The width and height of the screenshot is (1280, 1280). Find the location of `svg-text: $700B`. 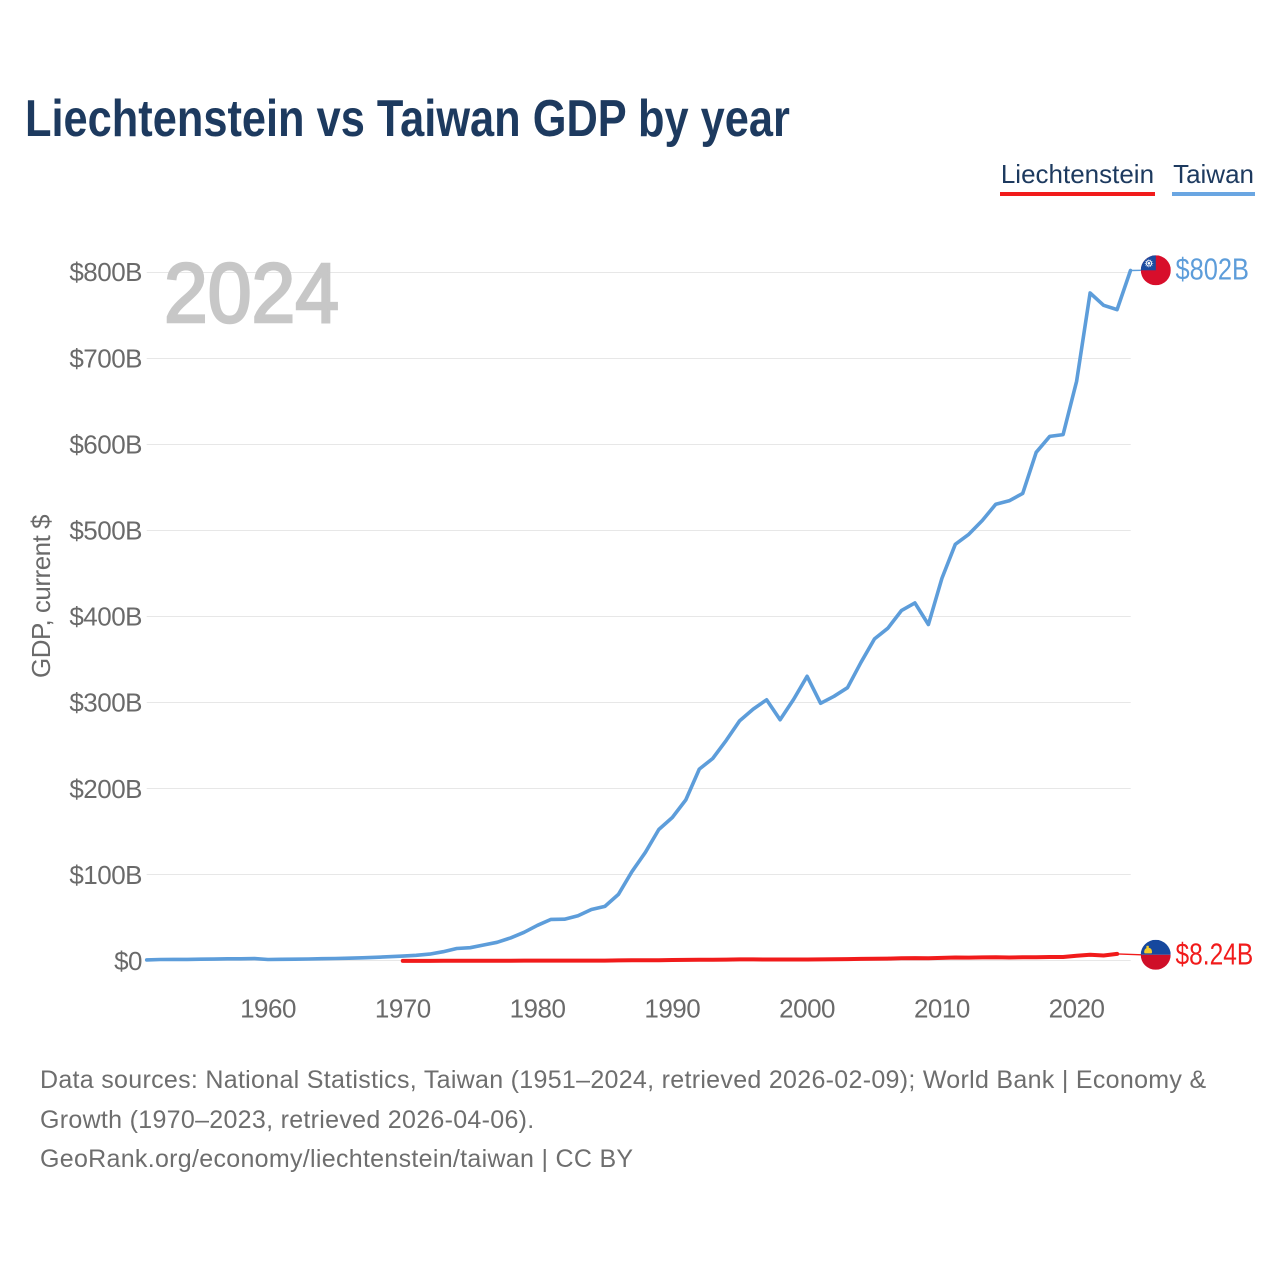

svg-text: $700B is located at coordinates (105, 358).